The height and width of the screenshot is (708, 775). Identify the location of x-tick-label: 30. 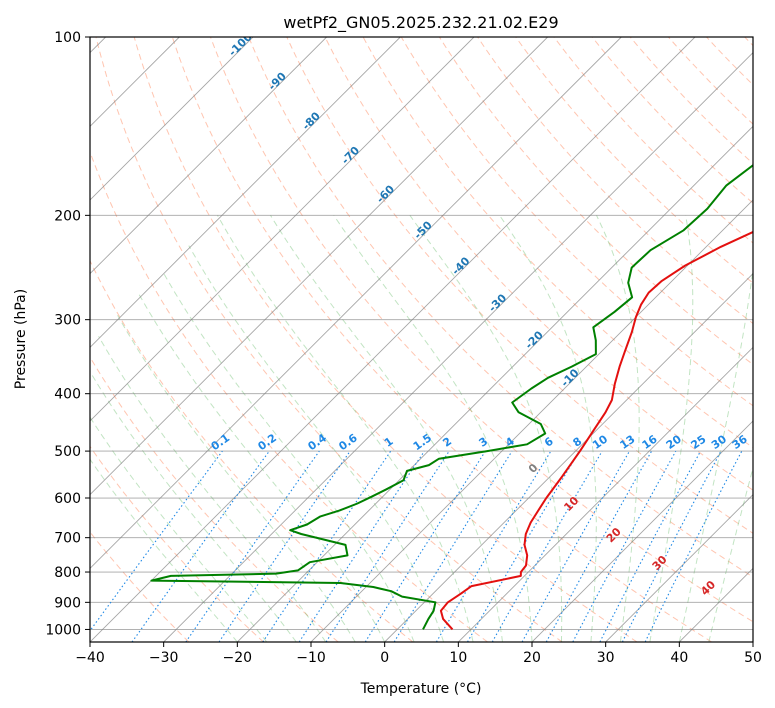
(606, 658).